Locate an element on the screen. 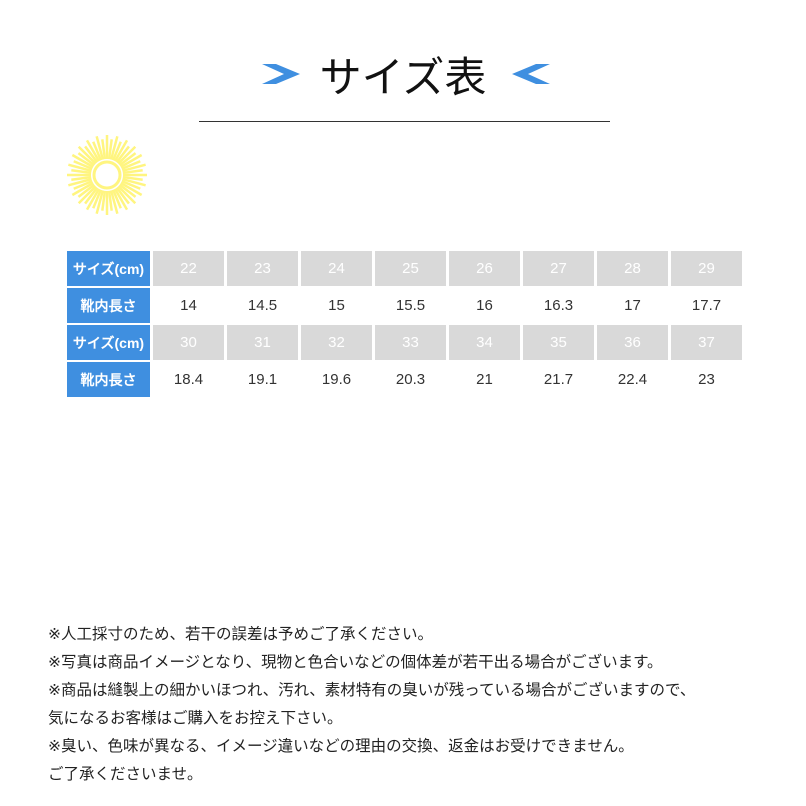 This screenshot has height=806, width=806. table-cell: 15.5 is located at coordinates (410, 305).